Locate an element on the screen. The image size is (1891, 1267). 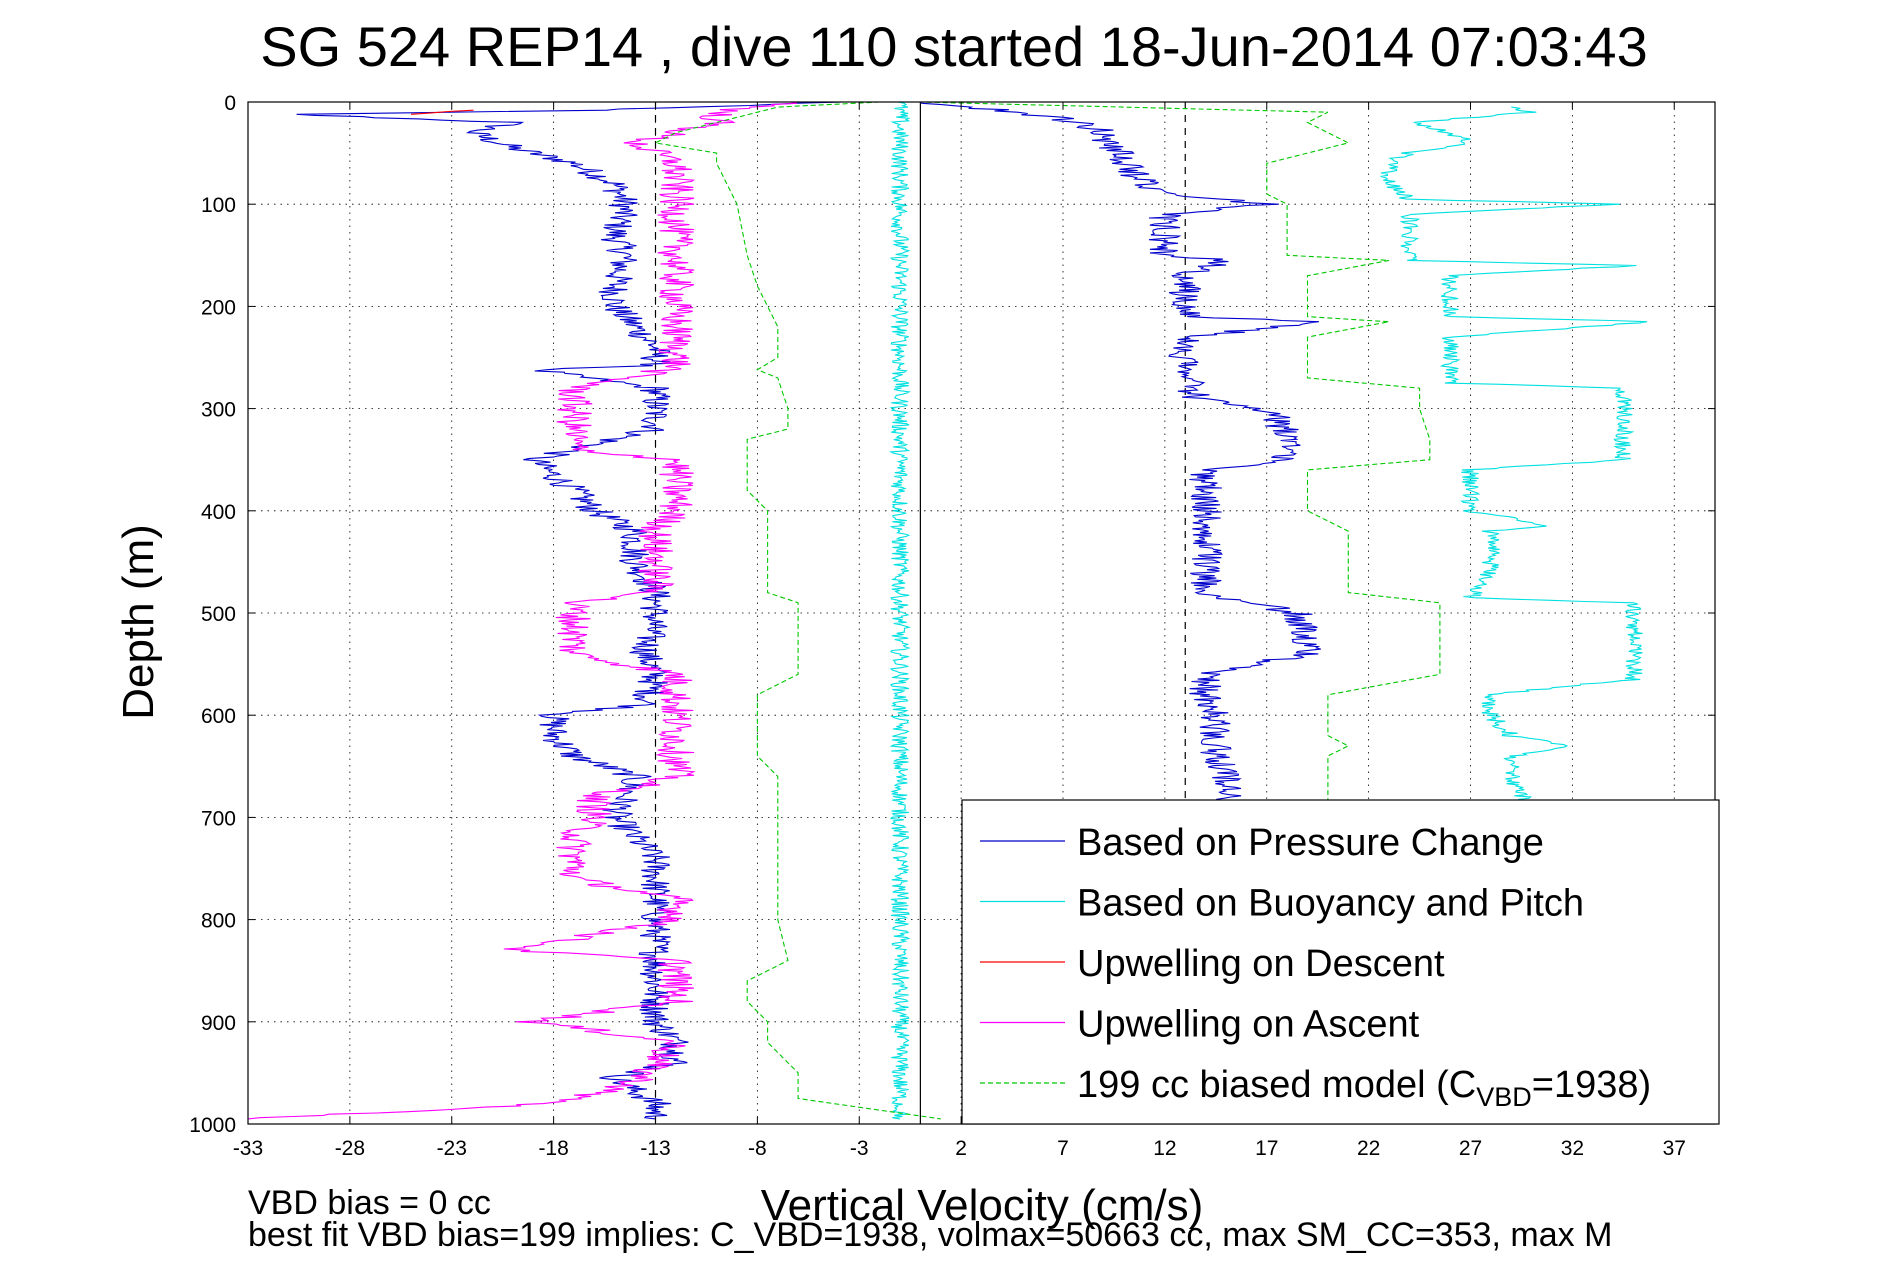
legend-label-1: Based on Buoyancy and Pitch is located at coordinates (1330, 904).